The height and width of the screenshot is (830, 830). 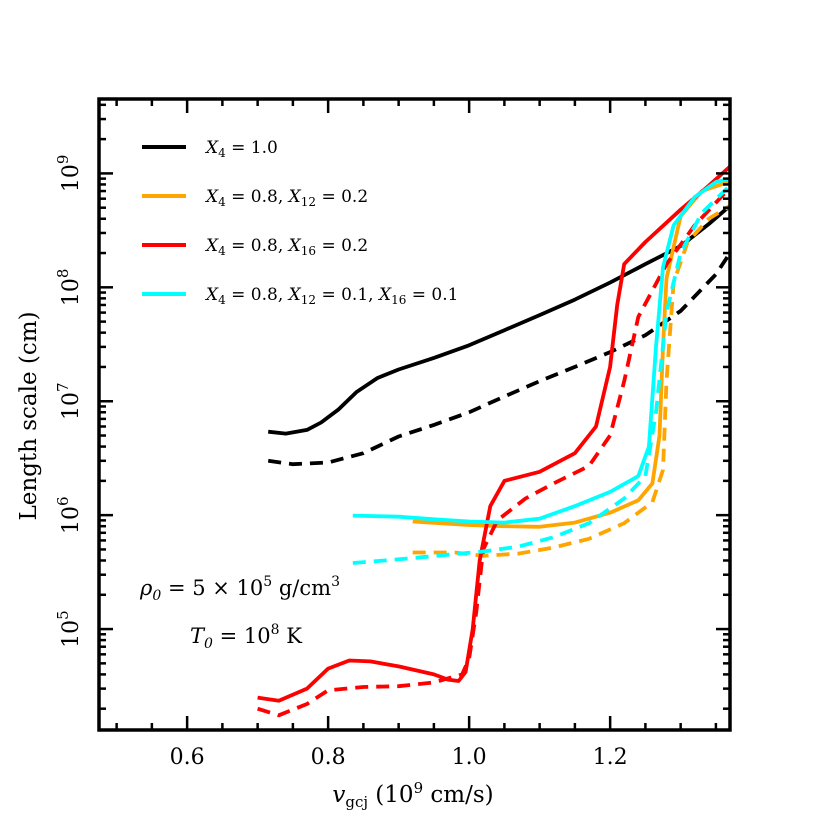 I want to click on series-line-x4-1-0-dashed, so click(x=499, y=359).